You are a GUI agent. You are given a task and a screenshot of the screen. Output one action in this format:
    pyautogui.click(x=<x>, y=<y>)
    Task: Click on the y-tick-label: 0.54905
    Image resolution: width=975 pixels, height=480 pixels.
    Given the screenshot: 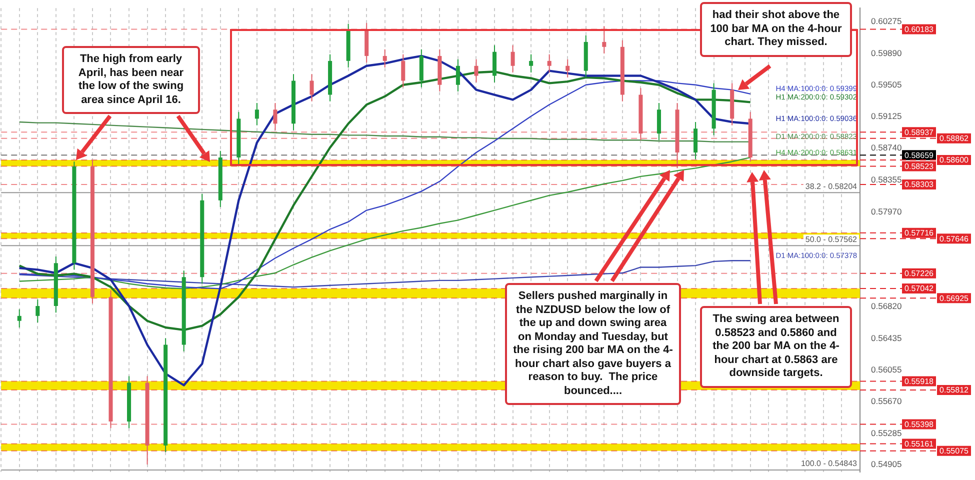 What is the action you would take?
    pyautogui.click(x=886, y=464)
    